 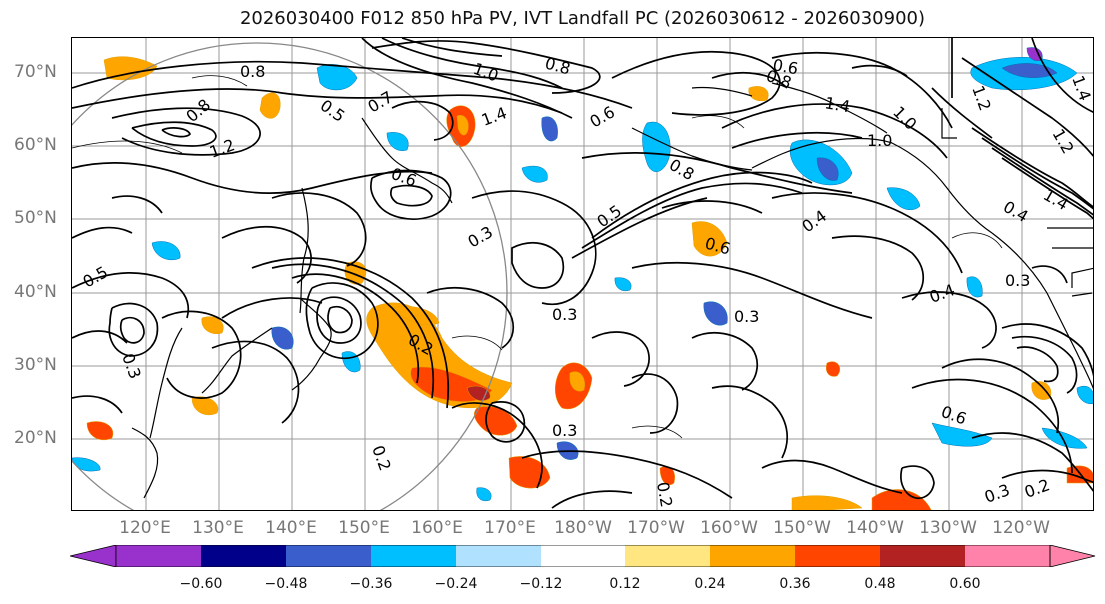 What do you see at coordinates (965, 584) in the screenshot?
I see `colorbar-tick-label: 0.60` at bounding box center [965, 584].